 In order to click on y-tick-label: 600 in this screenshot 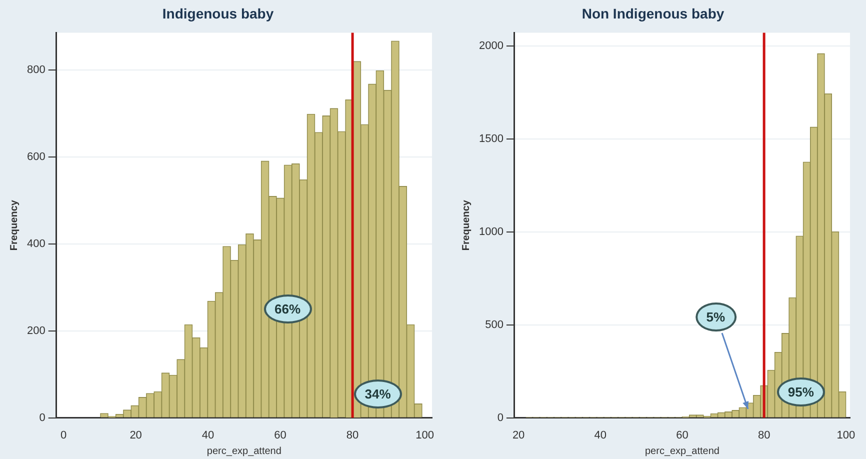, I will do `click(36, 156)`.